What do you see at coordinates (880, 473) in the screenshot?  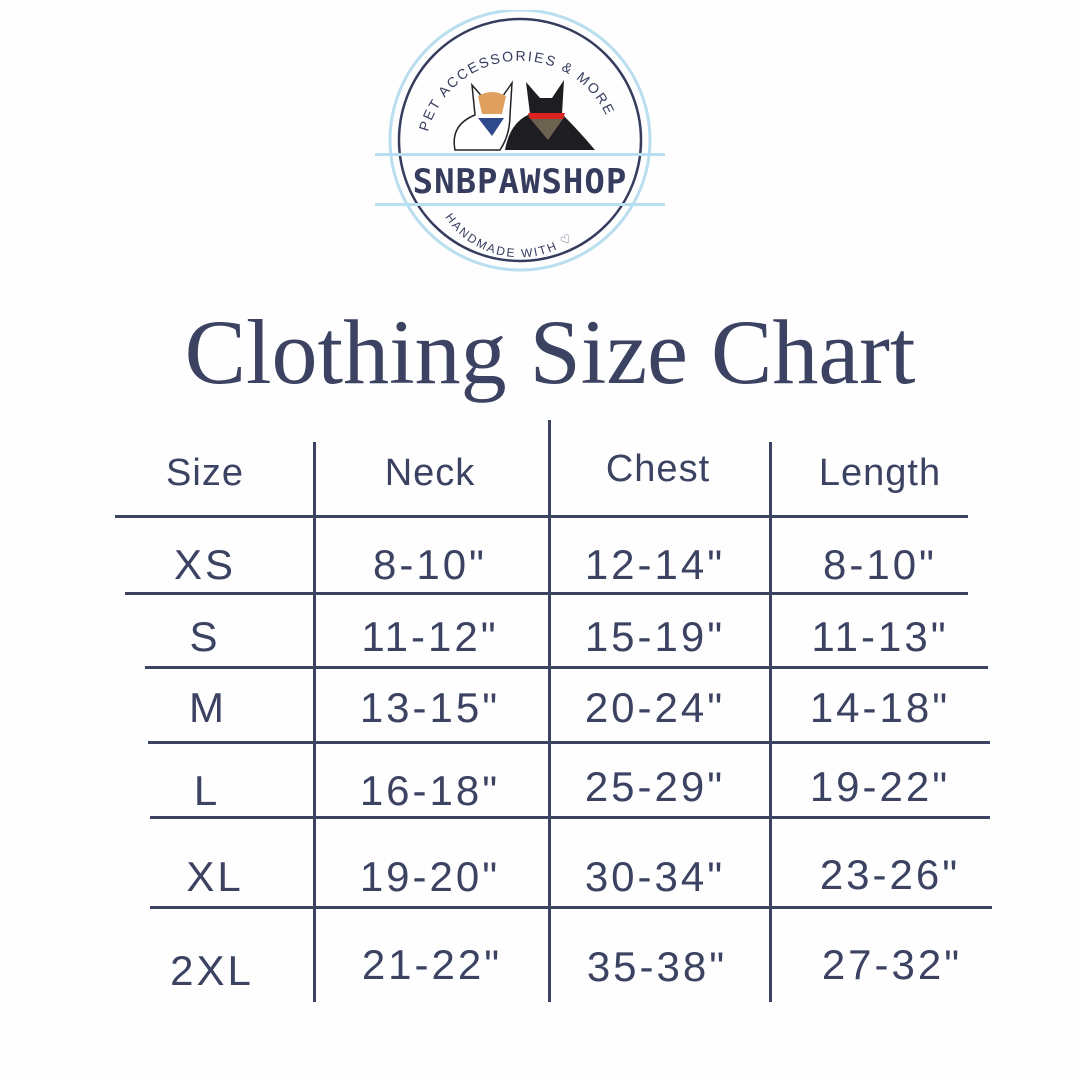 I see `header-length: Length` at bounding box center [880, 473].